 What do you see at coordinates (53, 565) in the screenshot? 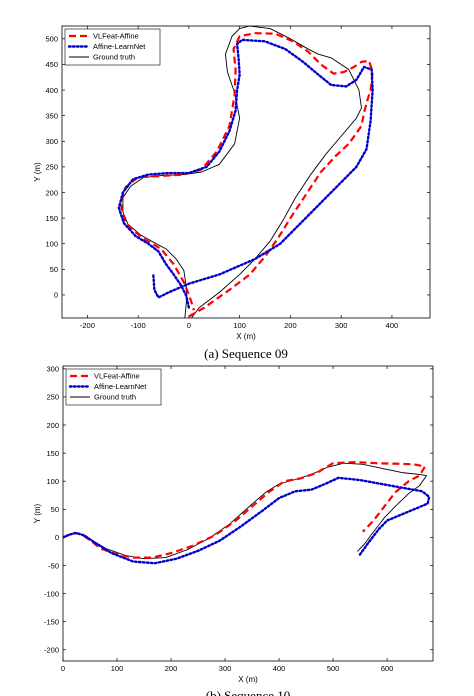
I see `y-tick-label: -50` at bounding box center [53, 565].